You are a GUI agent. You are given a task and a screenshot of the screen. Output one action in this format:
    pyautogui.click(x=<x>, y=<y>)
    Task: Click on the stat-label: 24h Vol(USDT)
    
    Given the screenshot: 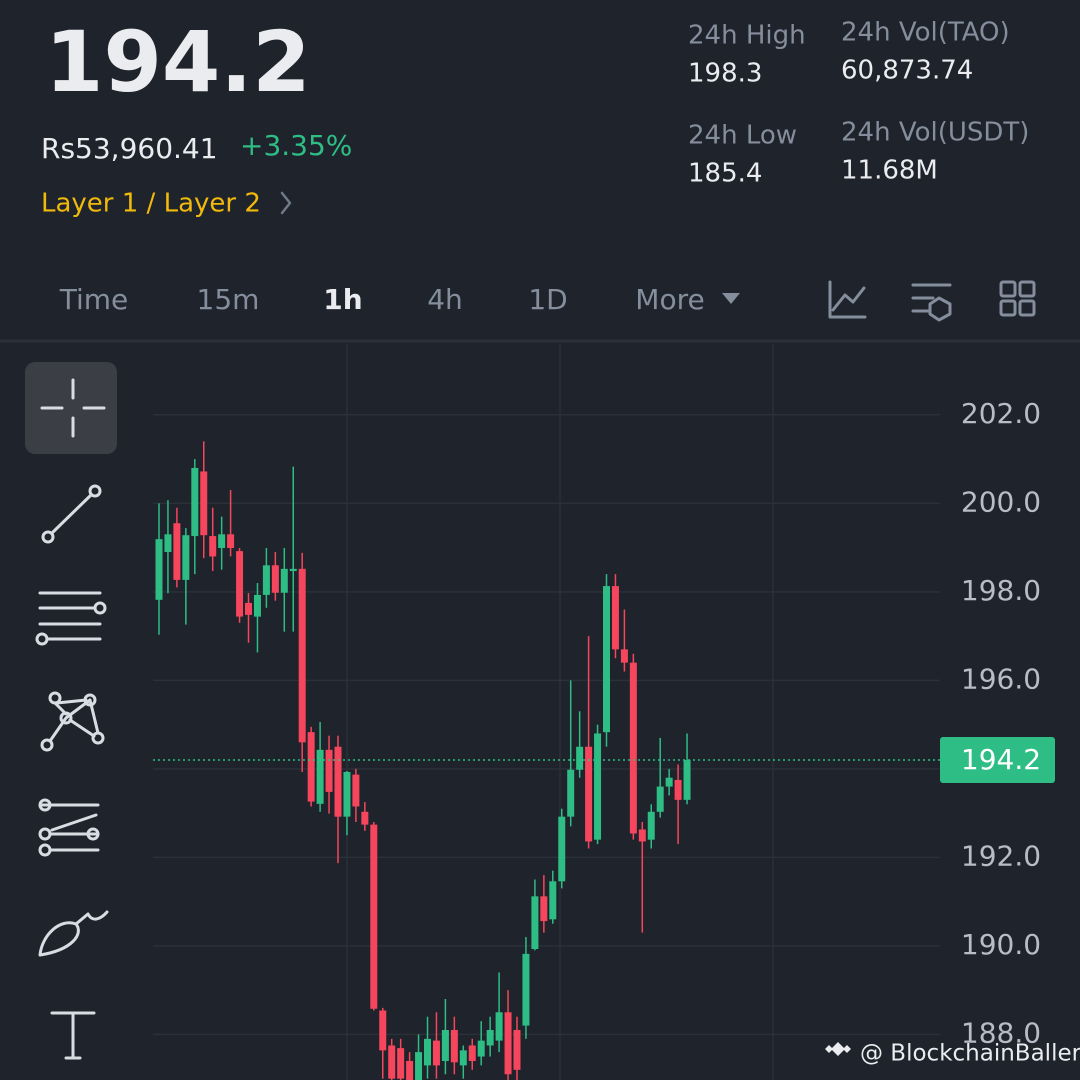 What is the action you would take?
    pyautogui.click(x=935, y=133)
    